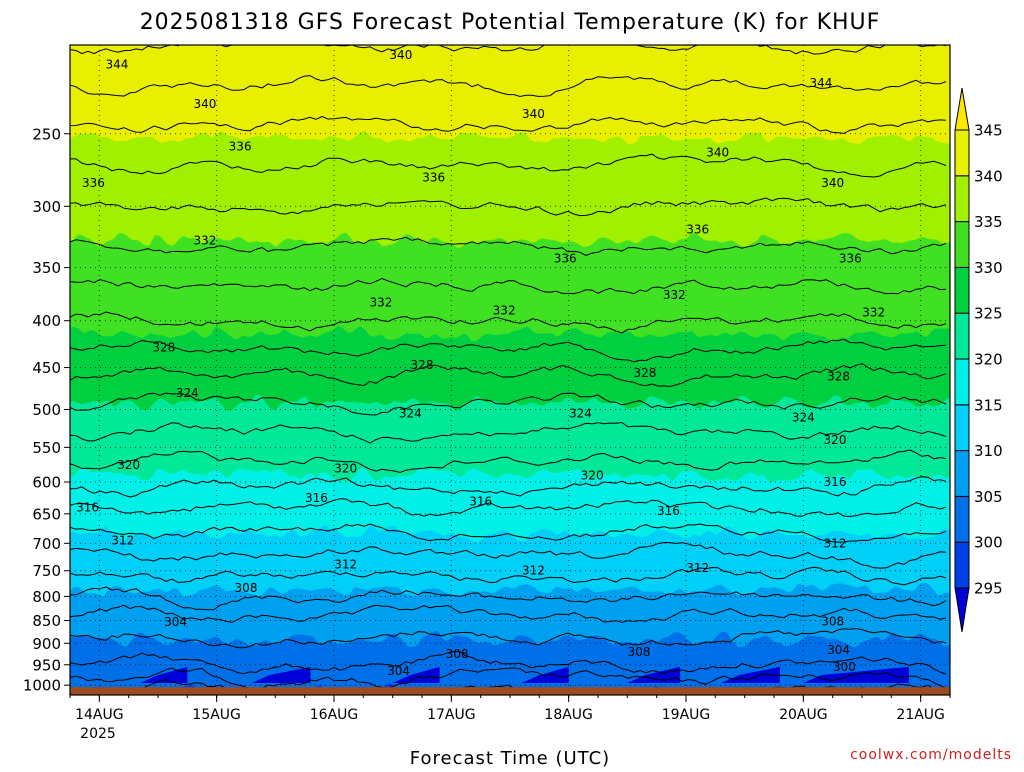  I want to click on y-tick-label: 1000, so click(42, 686).